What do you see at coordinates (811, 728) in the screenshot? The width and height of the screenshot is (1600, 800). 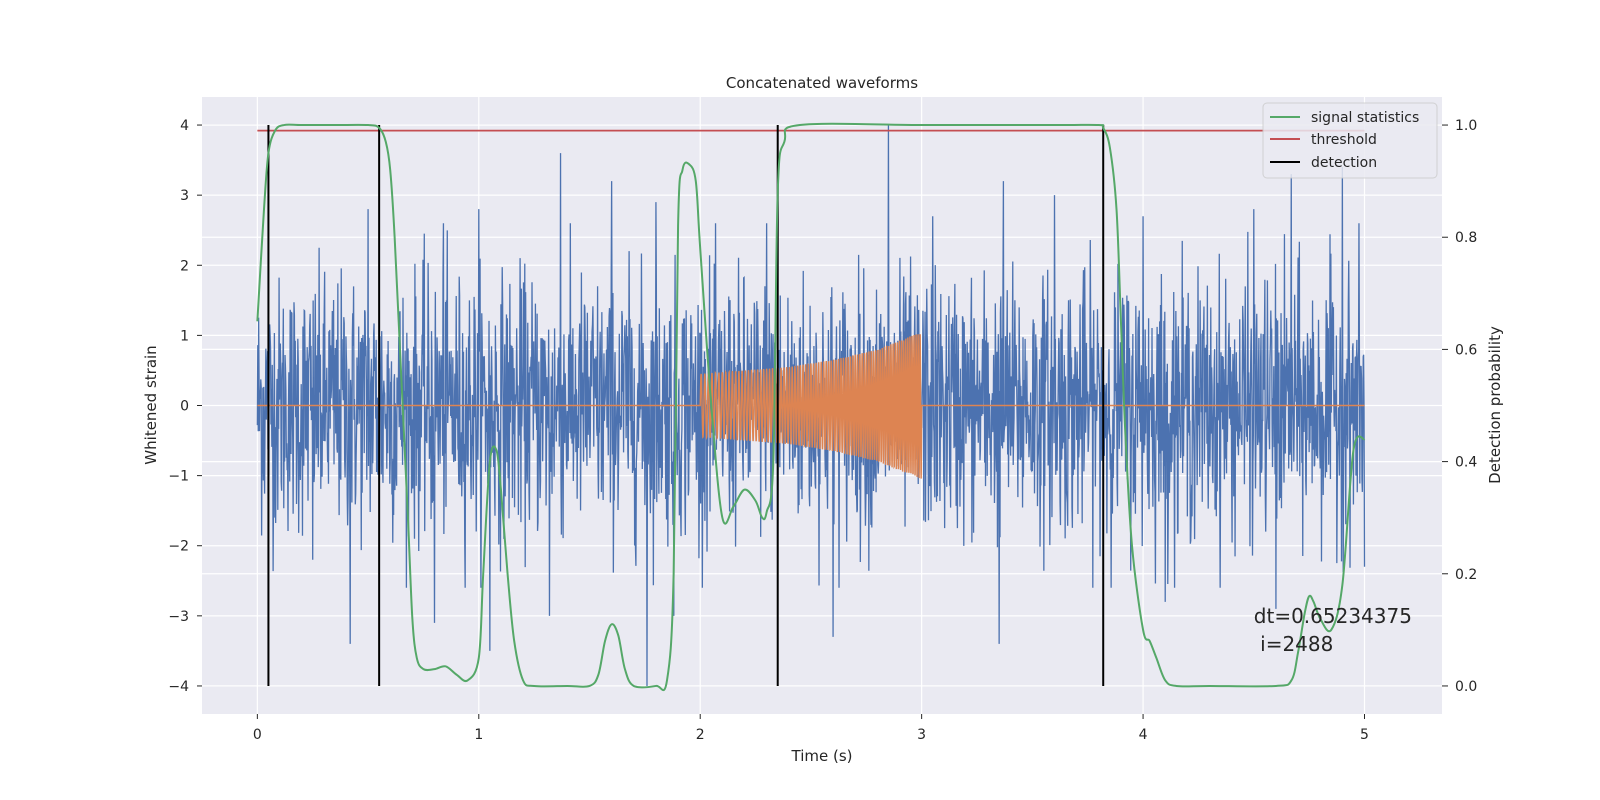 I see `x-axis-ticks: 0 1 2 3 4 5` at bounding box center [811, 728].